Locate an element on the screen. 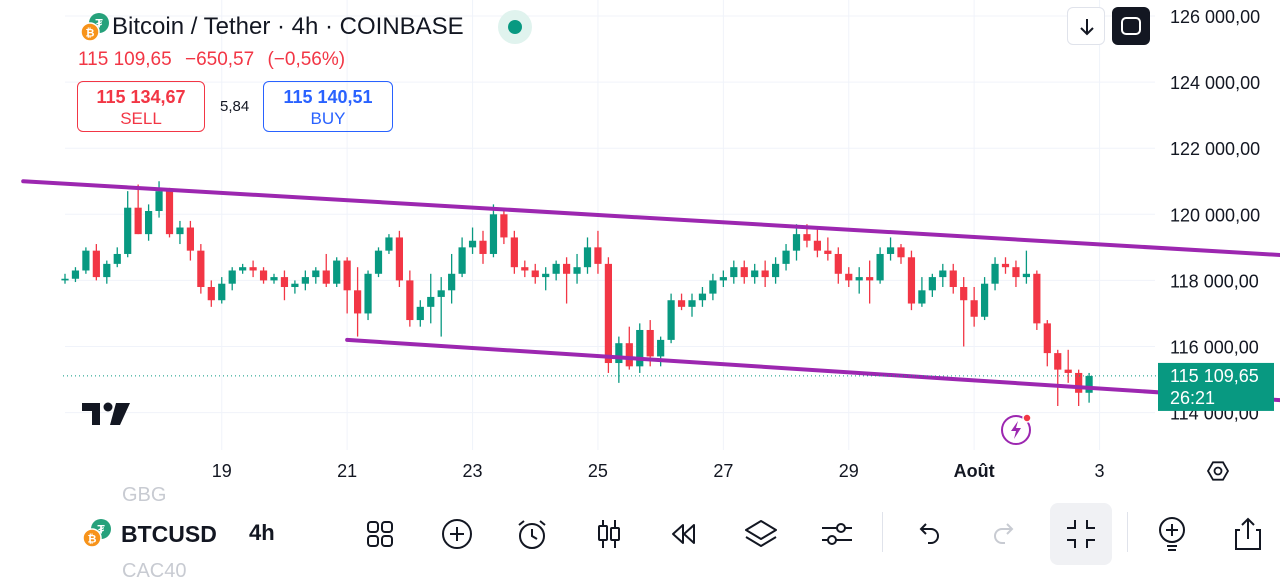  settings-button is located at coordinates (837, 534).